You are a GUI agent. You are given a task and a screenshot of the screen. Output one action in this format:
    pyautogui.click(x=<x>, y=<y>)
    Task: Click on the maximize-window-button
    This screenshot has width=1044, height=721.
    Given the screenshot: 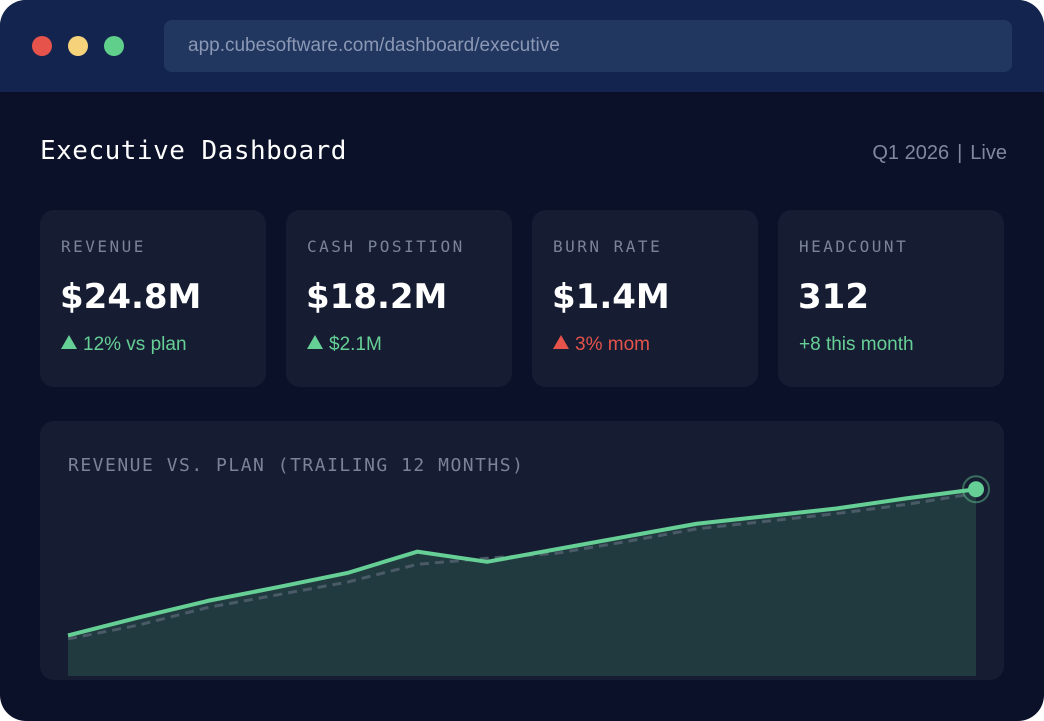 What is the action you would take?
    pyautogui.click(x=114, y=46)
    